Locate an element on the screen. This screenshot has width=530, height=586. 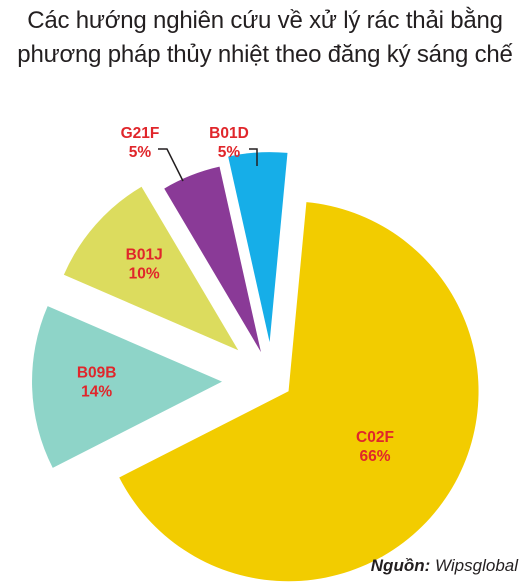
pie-slice-b01j is located at coordinates (151, 268).